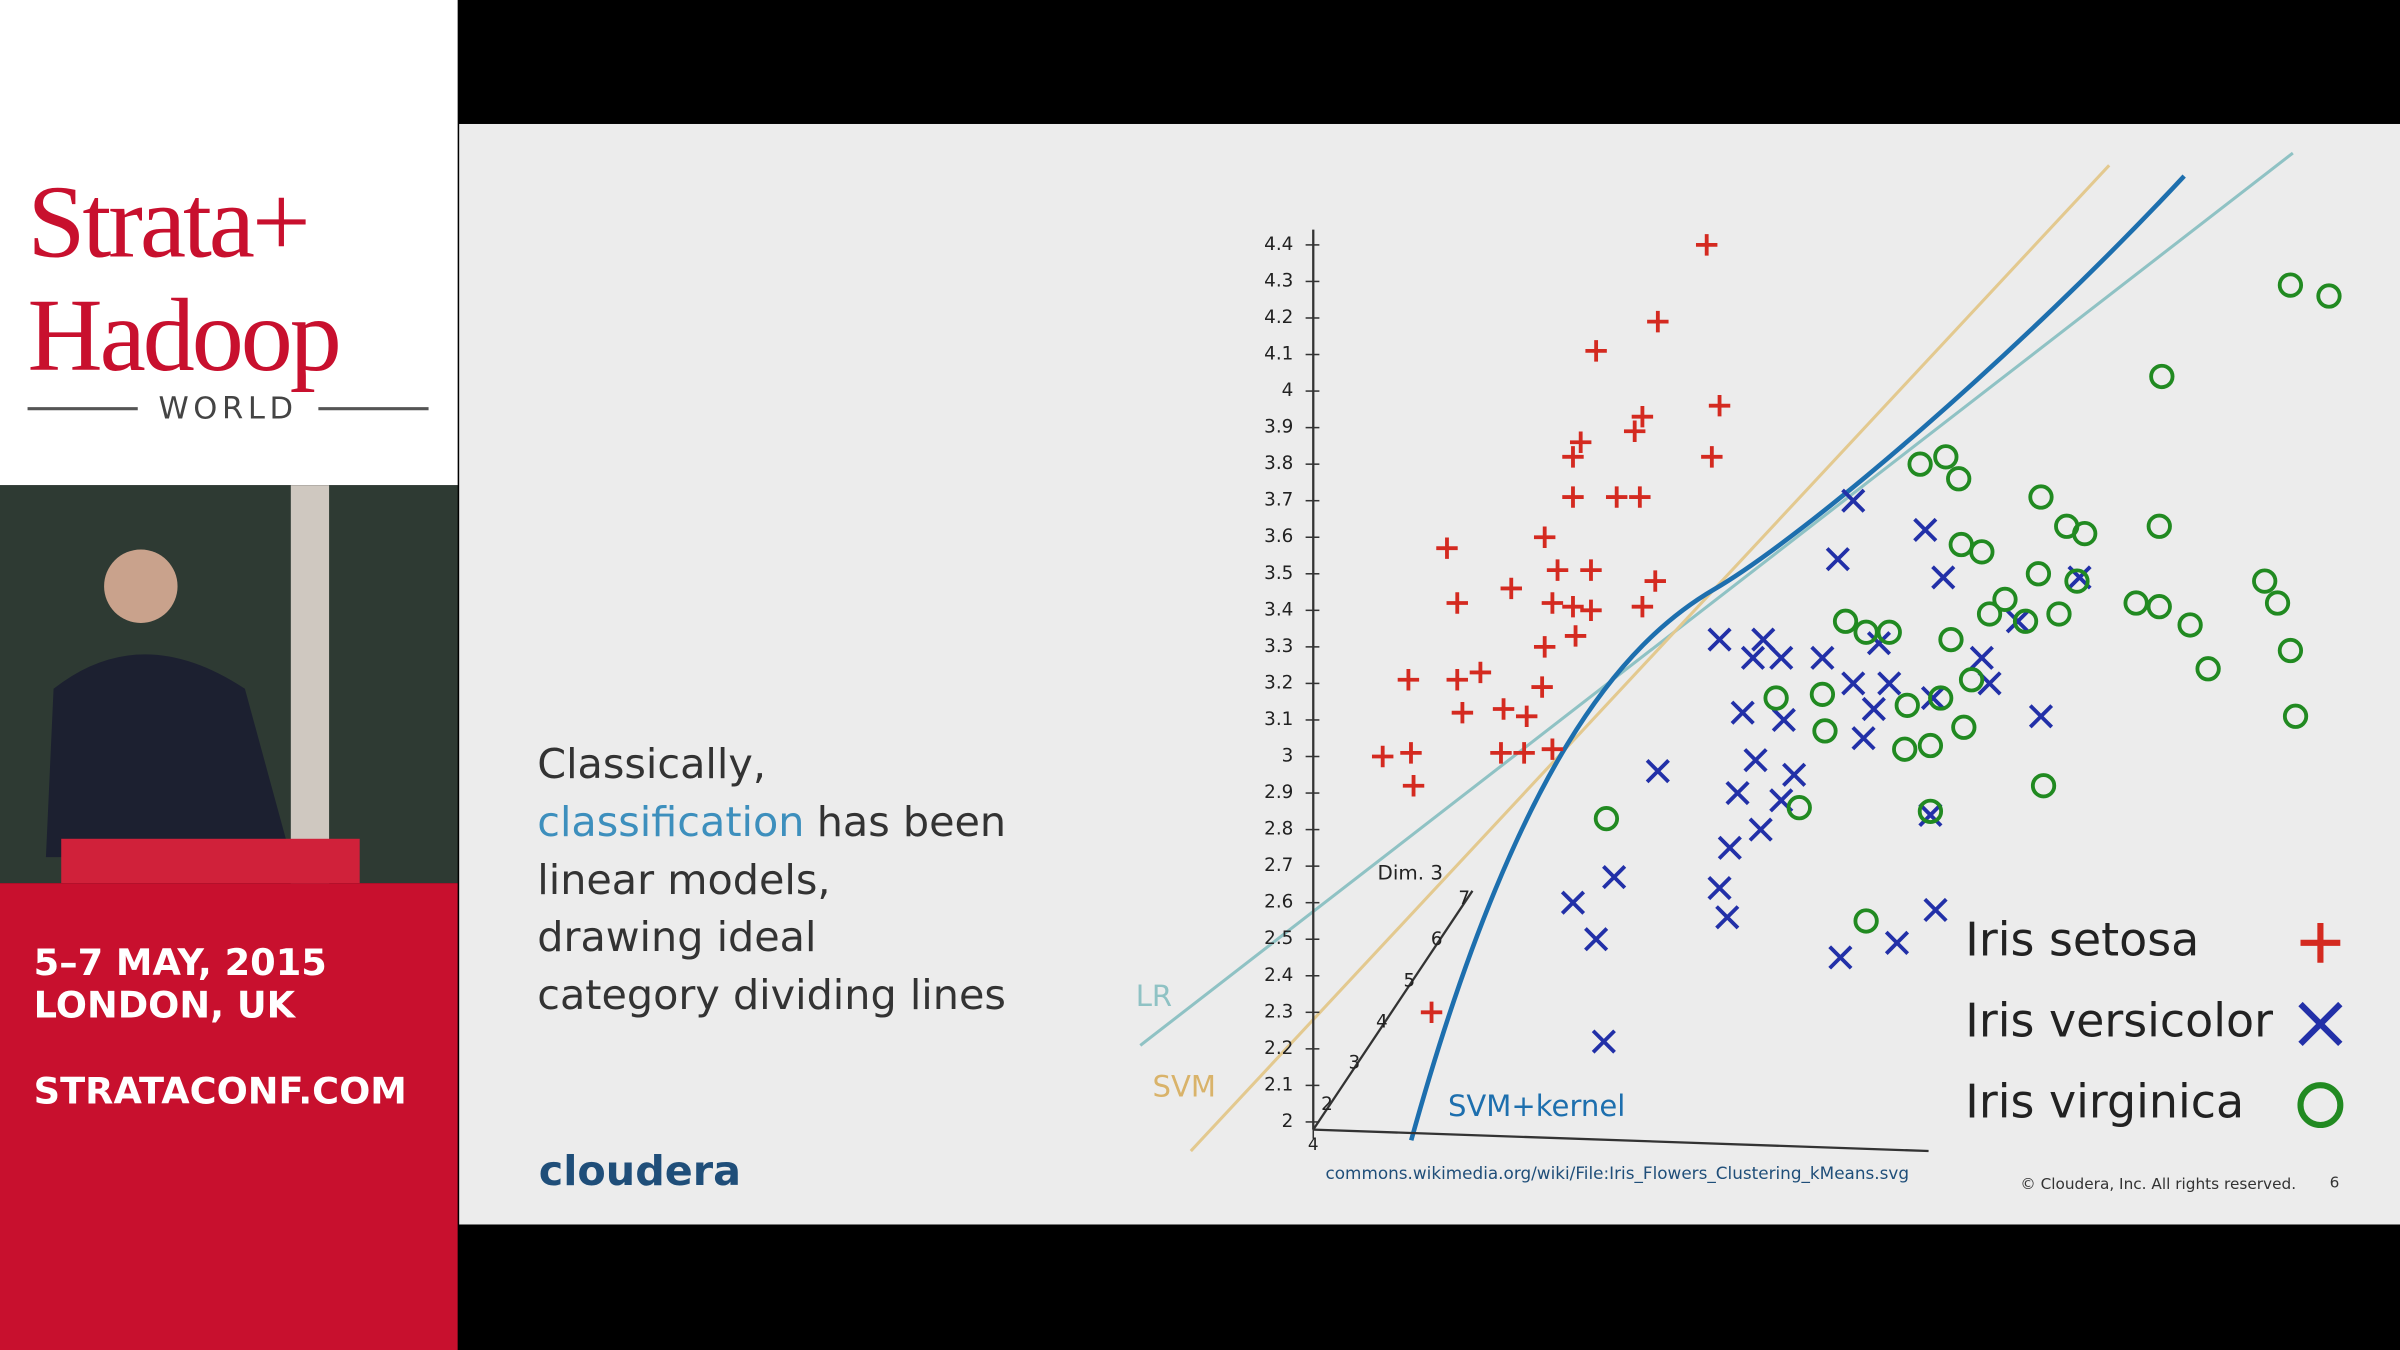 This screenshot has height=1350, width=2400. Describe the element at coordinates (1184, 1086) in the screenshot. I see `line-label: SVM` at that location.